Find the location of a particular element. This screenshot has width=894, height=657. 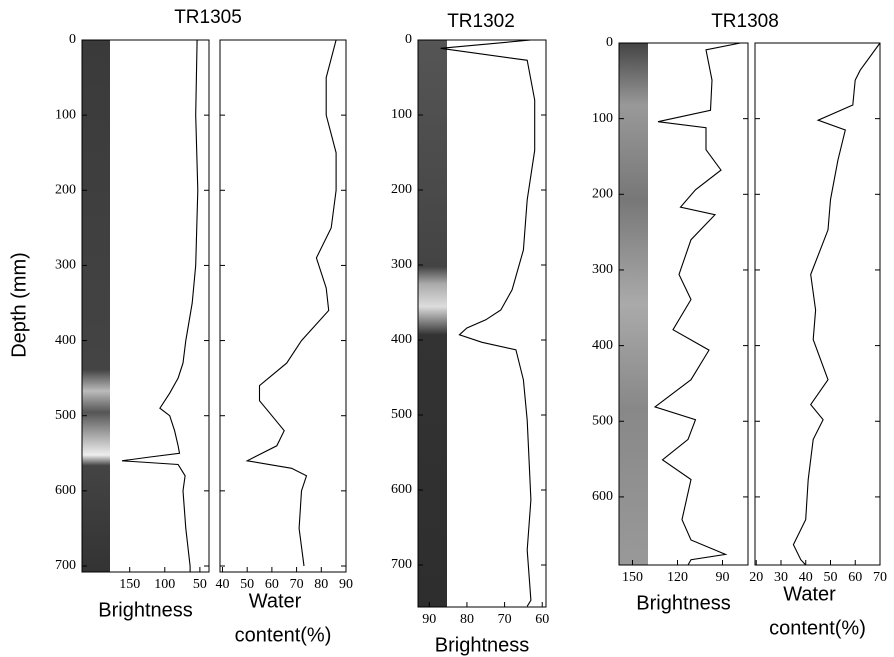

x-tick-label: 20 is located at coordinates (756, 577).